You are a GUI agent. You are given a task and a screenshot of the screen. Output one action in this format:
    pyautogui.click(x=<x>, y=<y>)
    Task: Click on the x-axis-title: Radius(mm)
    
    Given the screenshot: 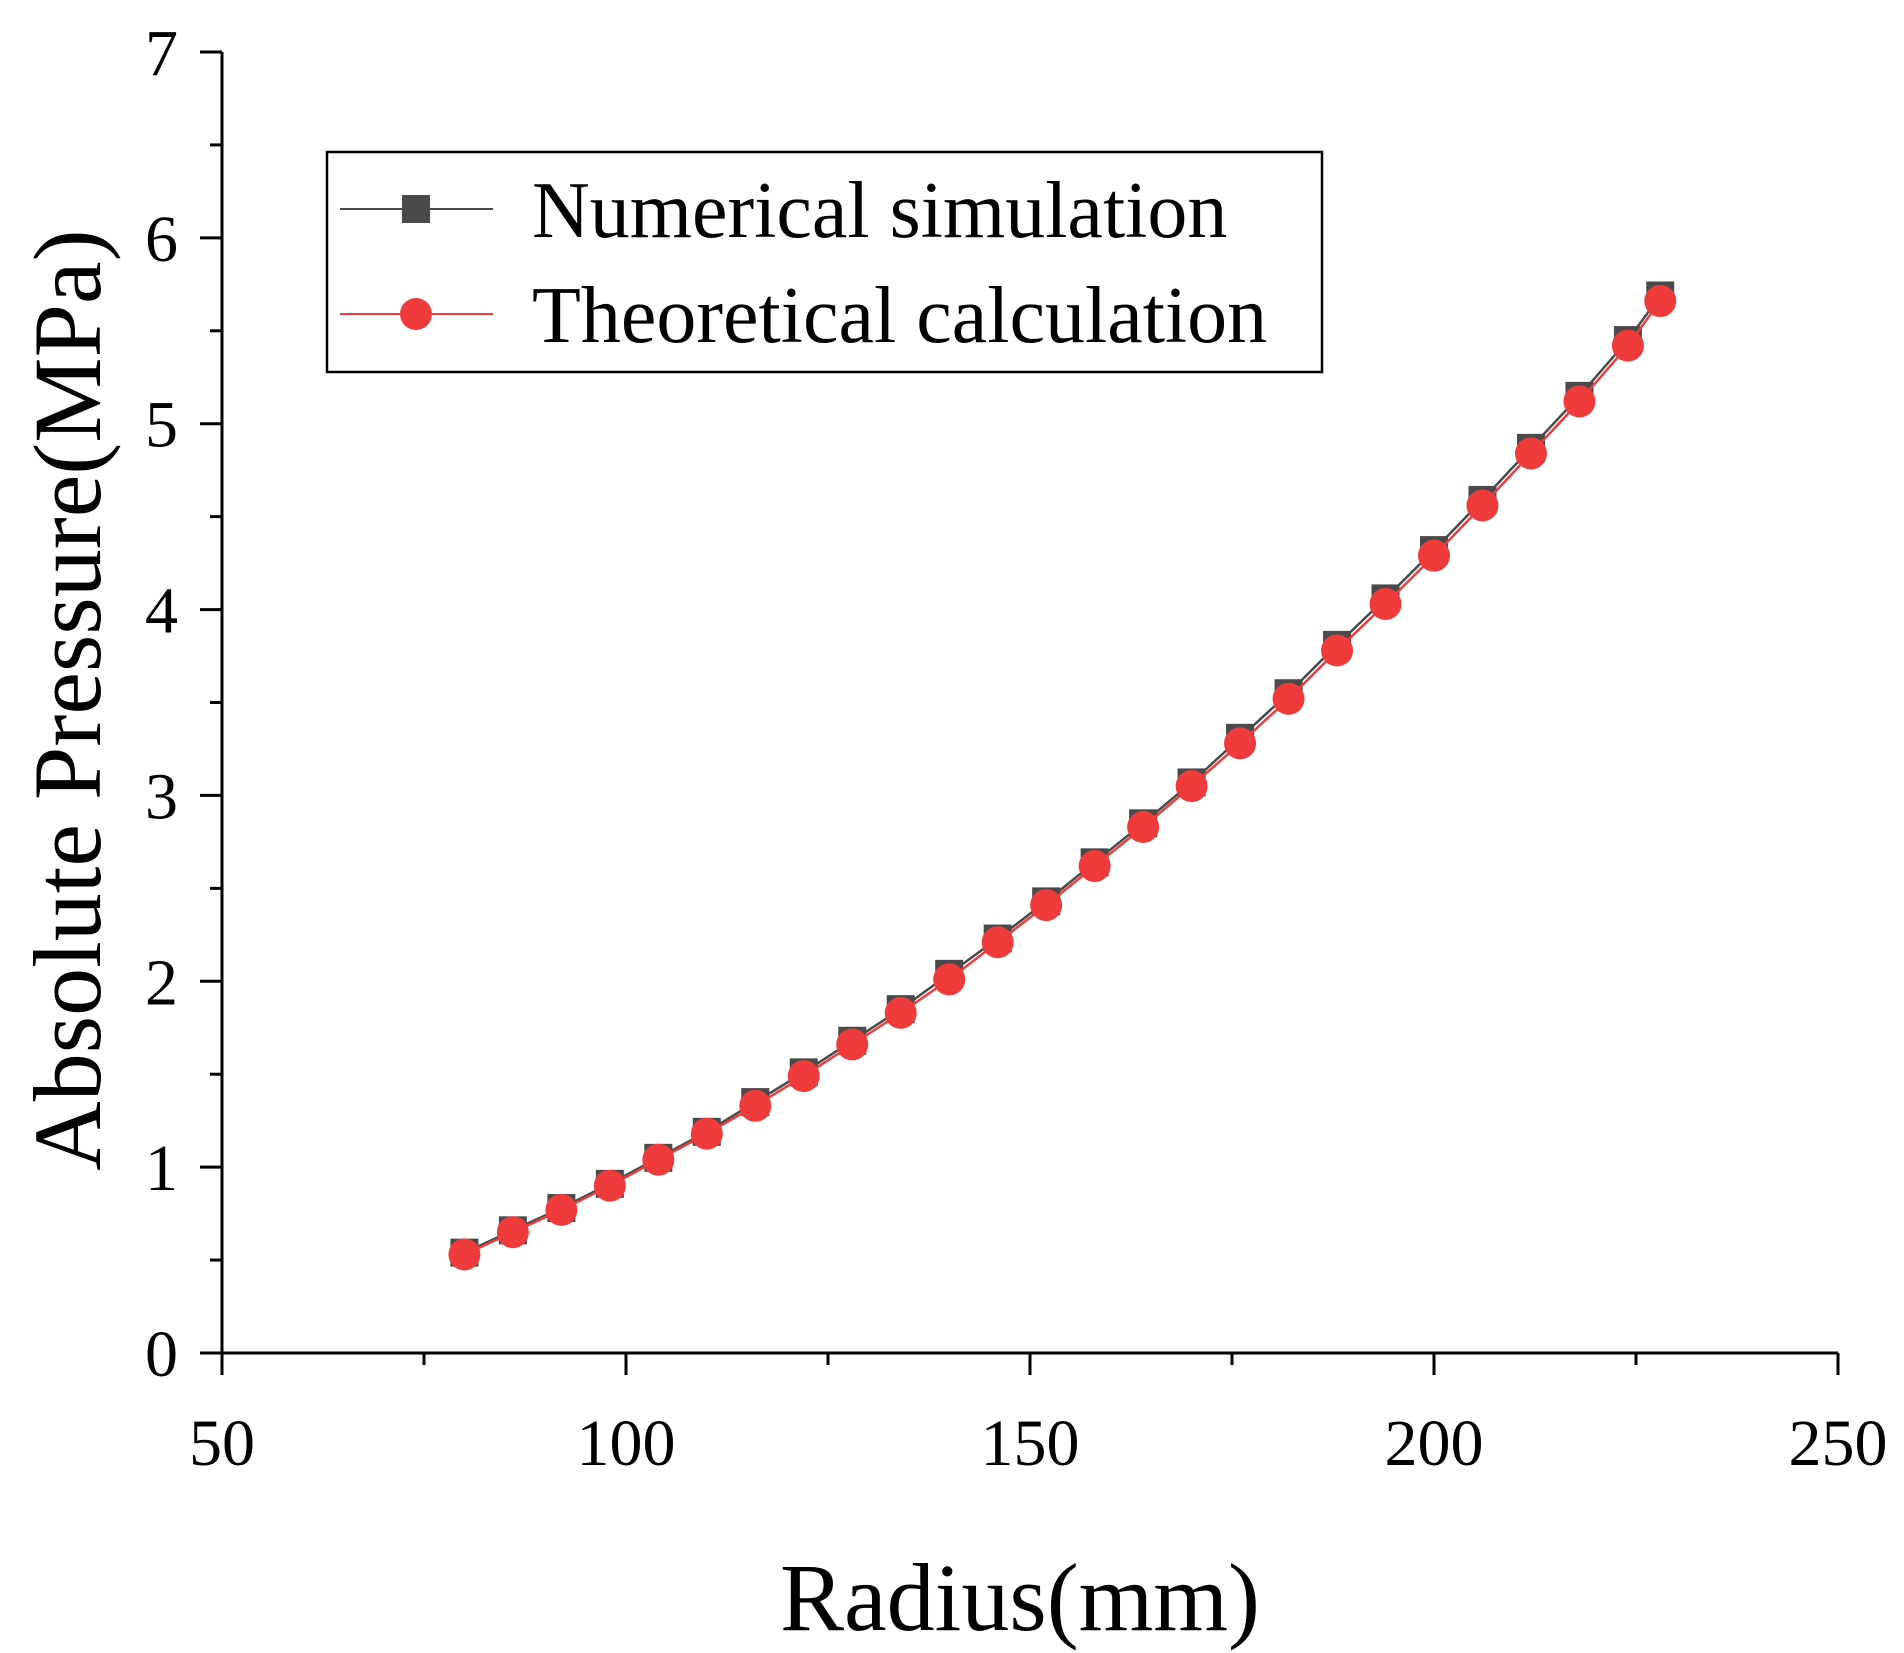 What is the action you would take?
    pyautogui.click(x=1020, y=1597)
    